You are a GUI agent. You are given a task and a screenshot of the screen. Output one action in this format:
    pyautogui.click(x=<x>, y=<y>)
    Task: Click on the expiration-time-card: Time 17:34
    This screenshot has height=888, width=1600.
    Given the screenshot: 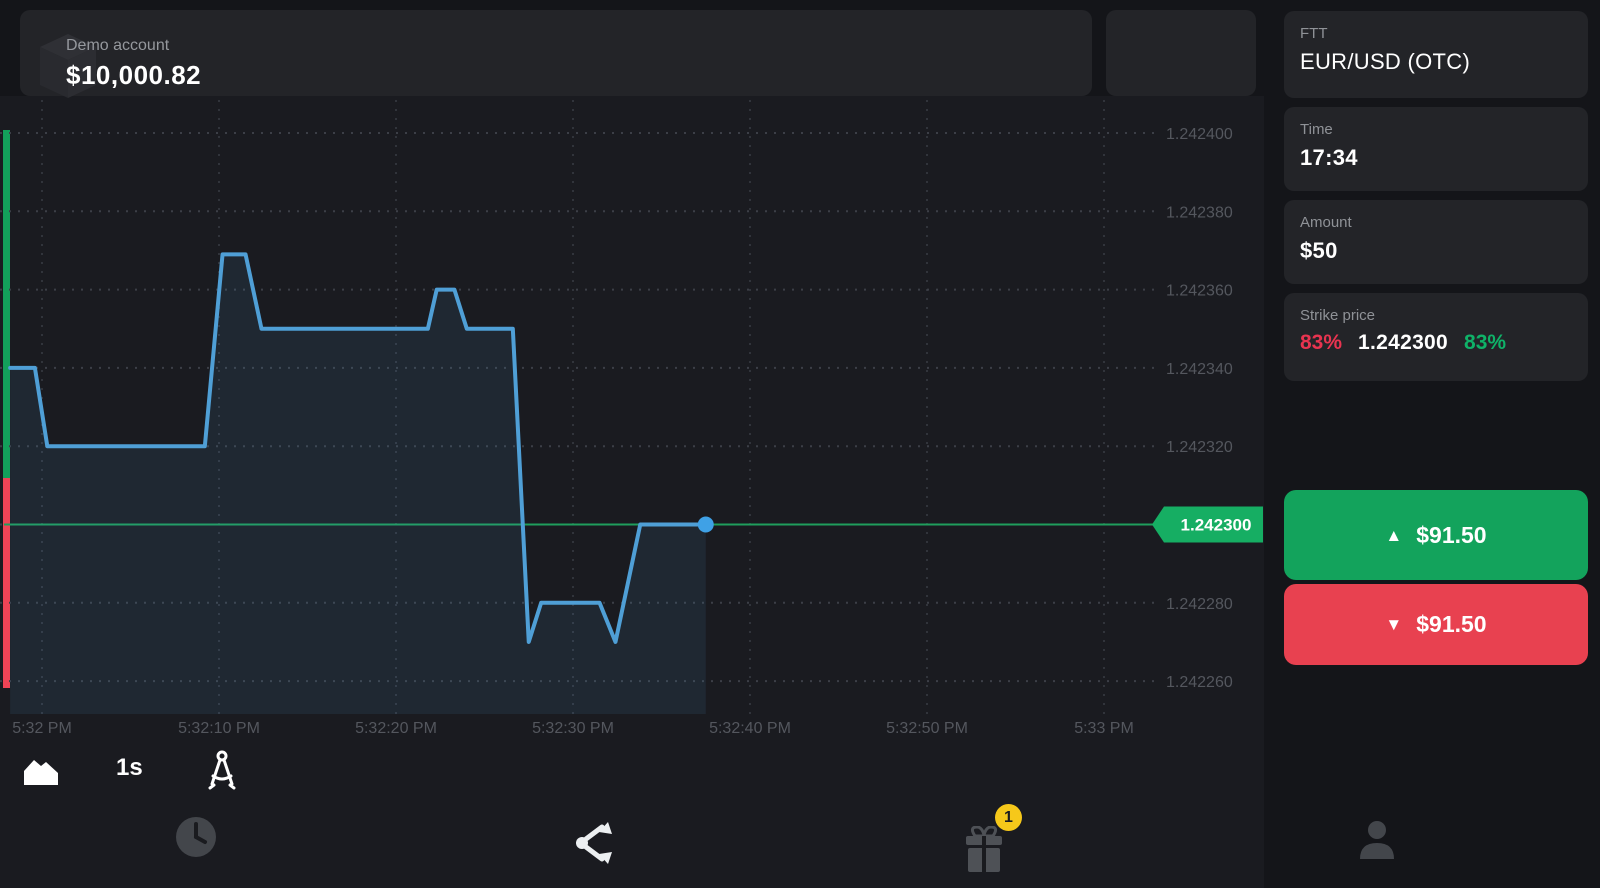 What is the action you would take?
    pyautogui.click(x=1436, y=149)
    